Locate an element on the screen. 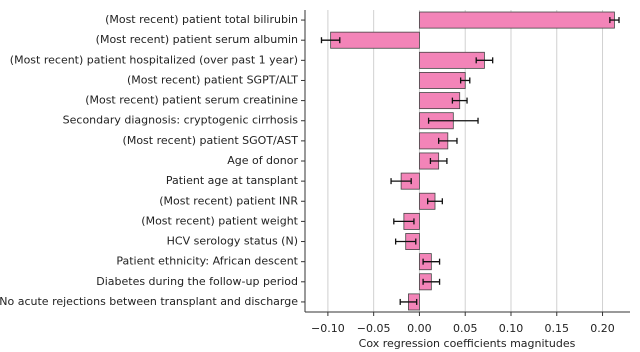 The width and height of the screenshot is (640, 352). x-tick-label: −0.10 is located at coordinates (328, 328).